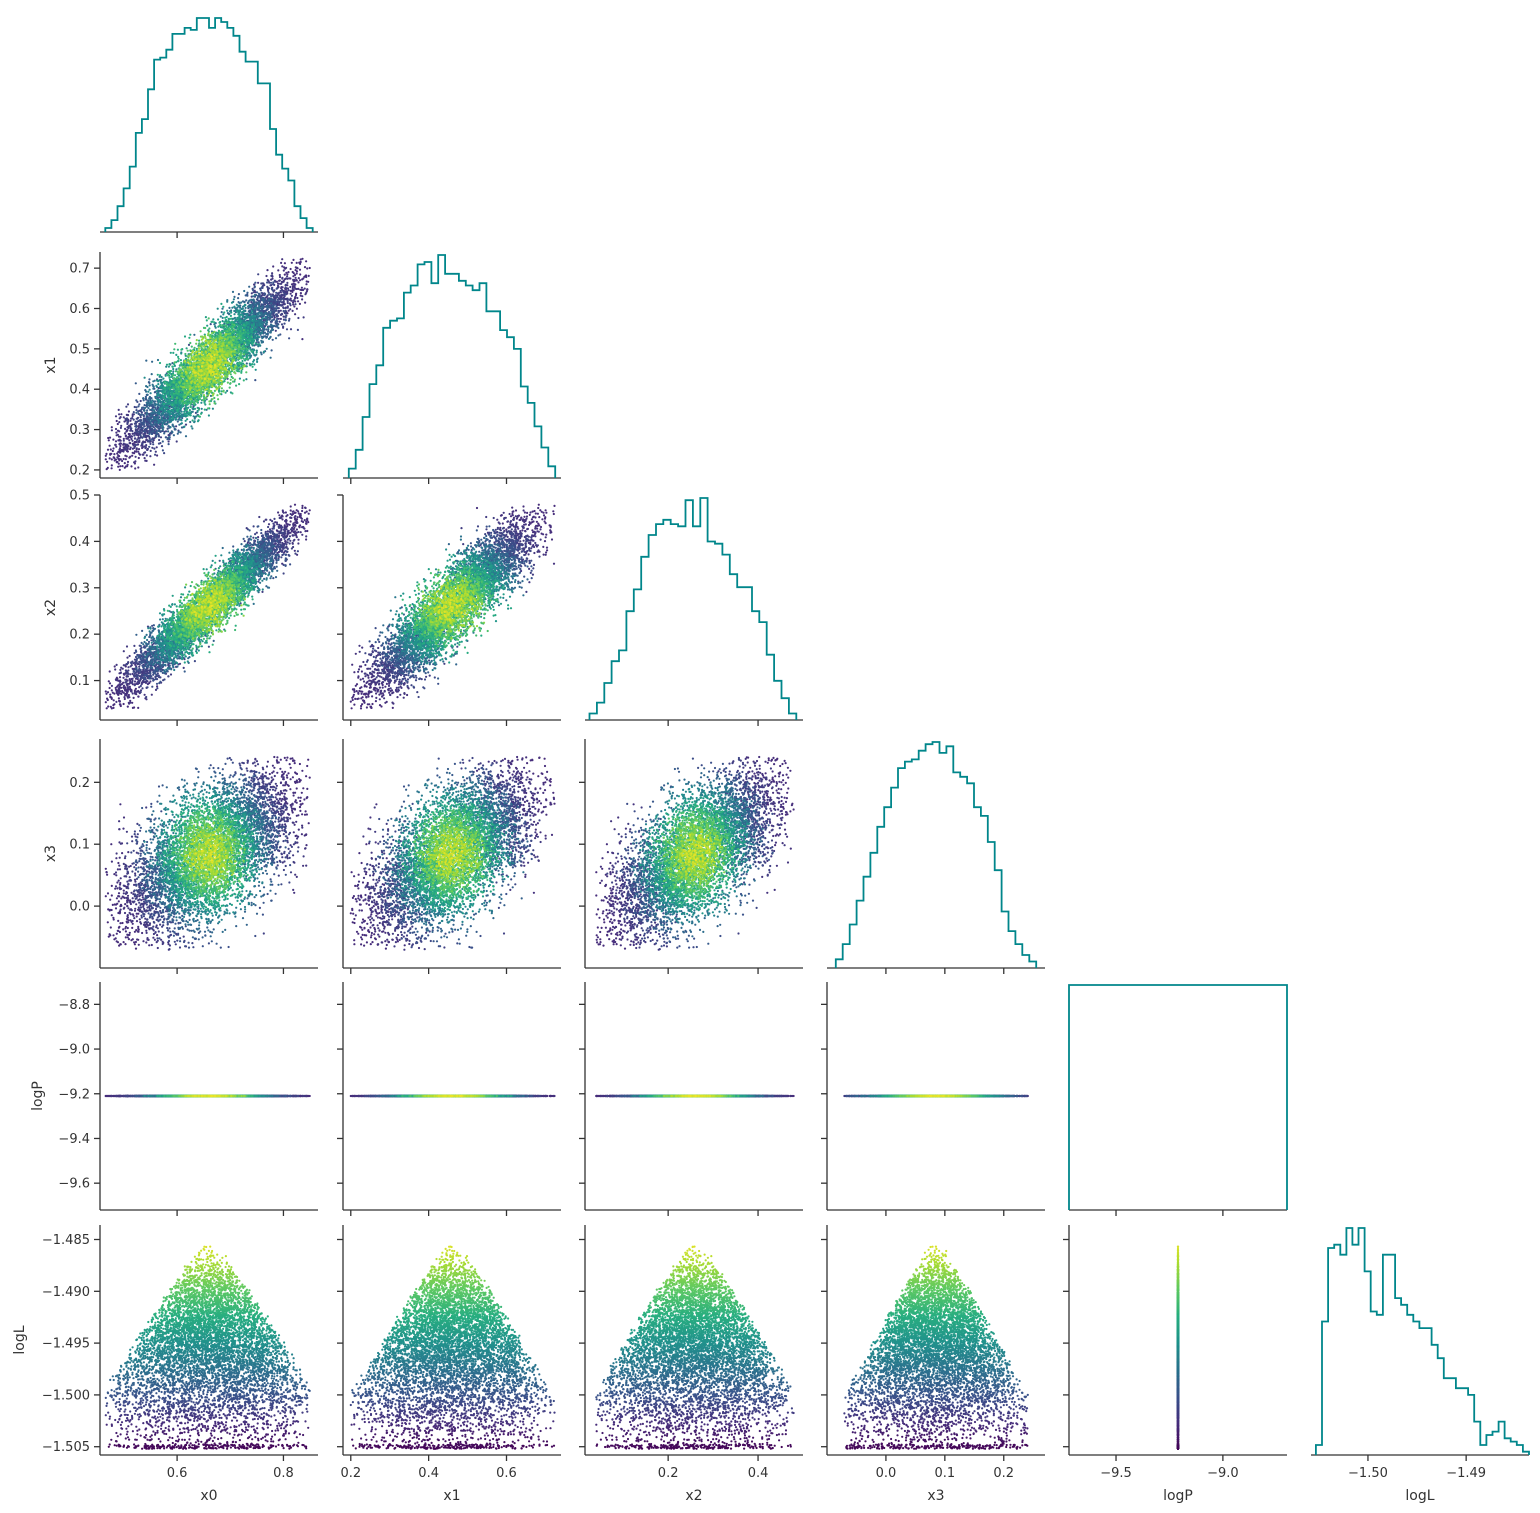 The image size is (1540, 1513). I want to click on y-axis-label-x1: x1, so click(51, 364).